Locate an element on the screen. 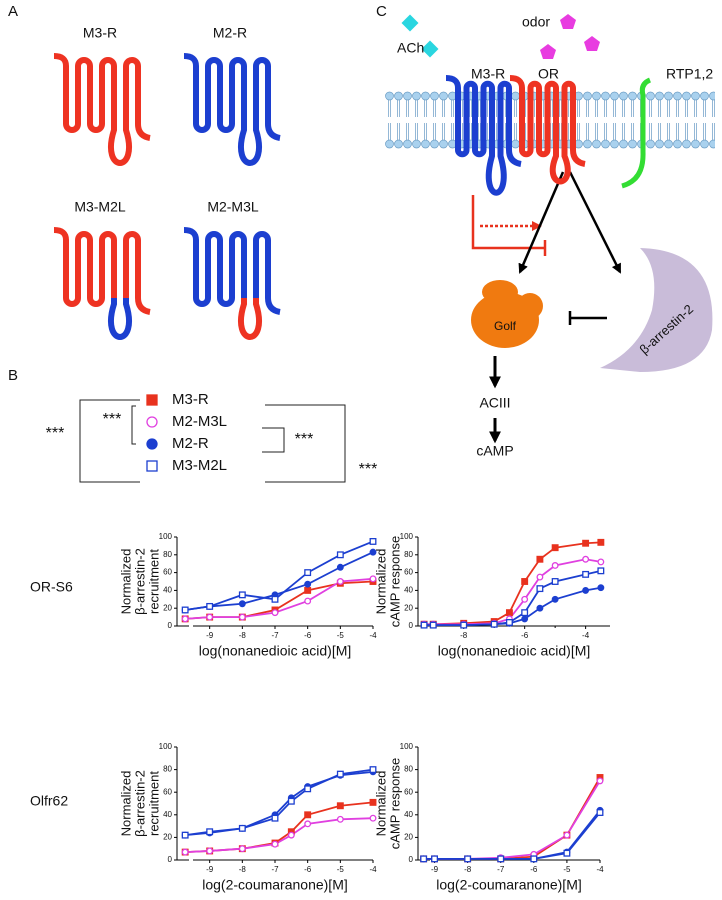 This screenshot has height=900, width=722. receptor-label: M2-R is located at coordinates (230, 33).